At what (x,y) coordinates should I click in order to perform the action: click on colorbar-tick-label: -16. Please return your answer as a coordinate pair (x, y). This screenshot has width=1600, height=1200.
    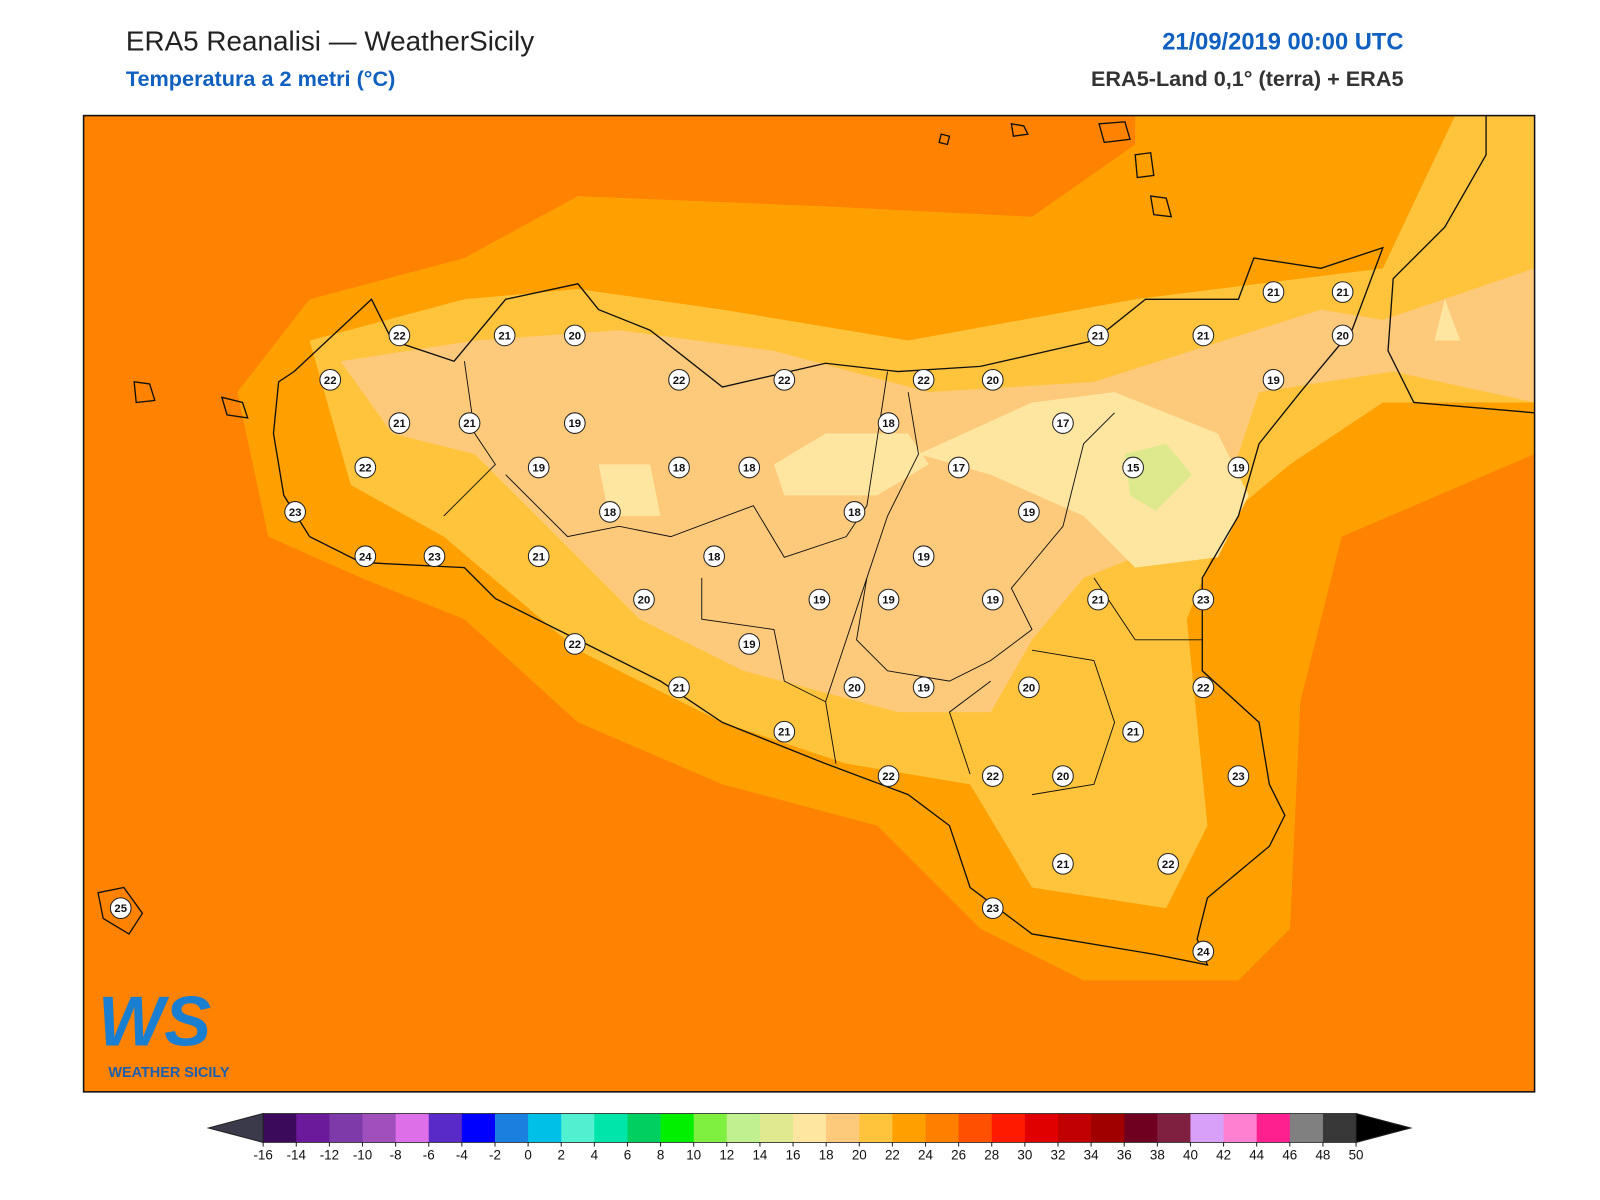
    Looking at the image, I should click on (262, 1154).